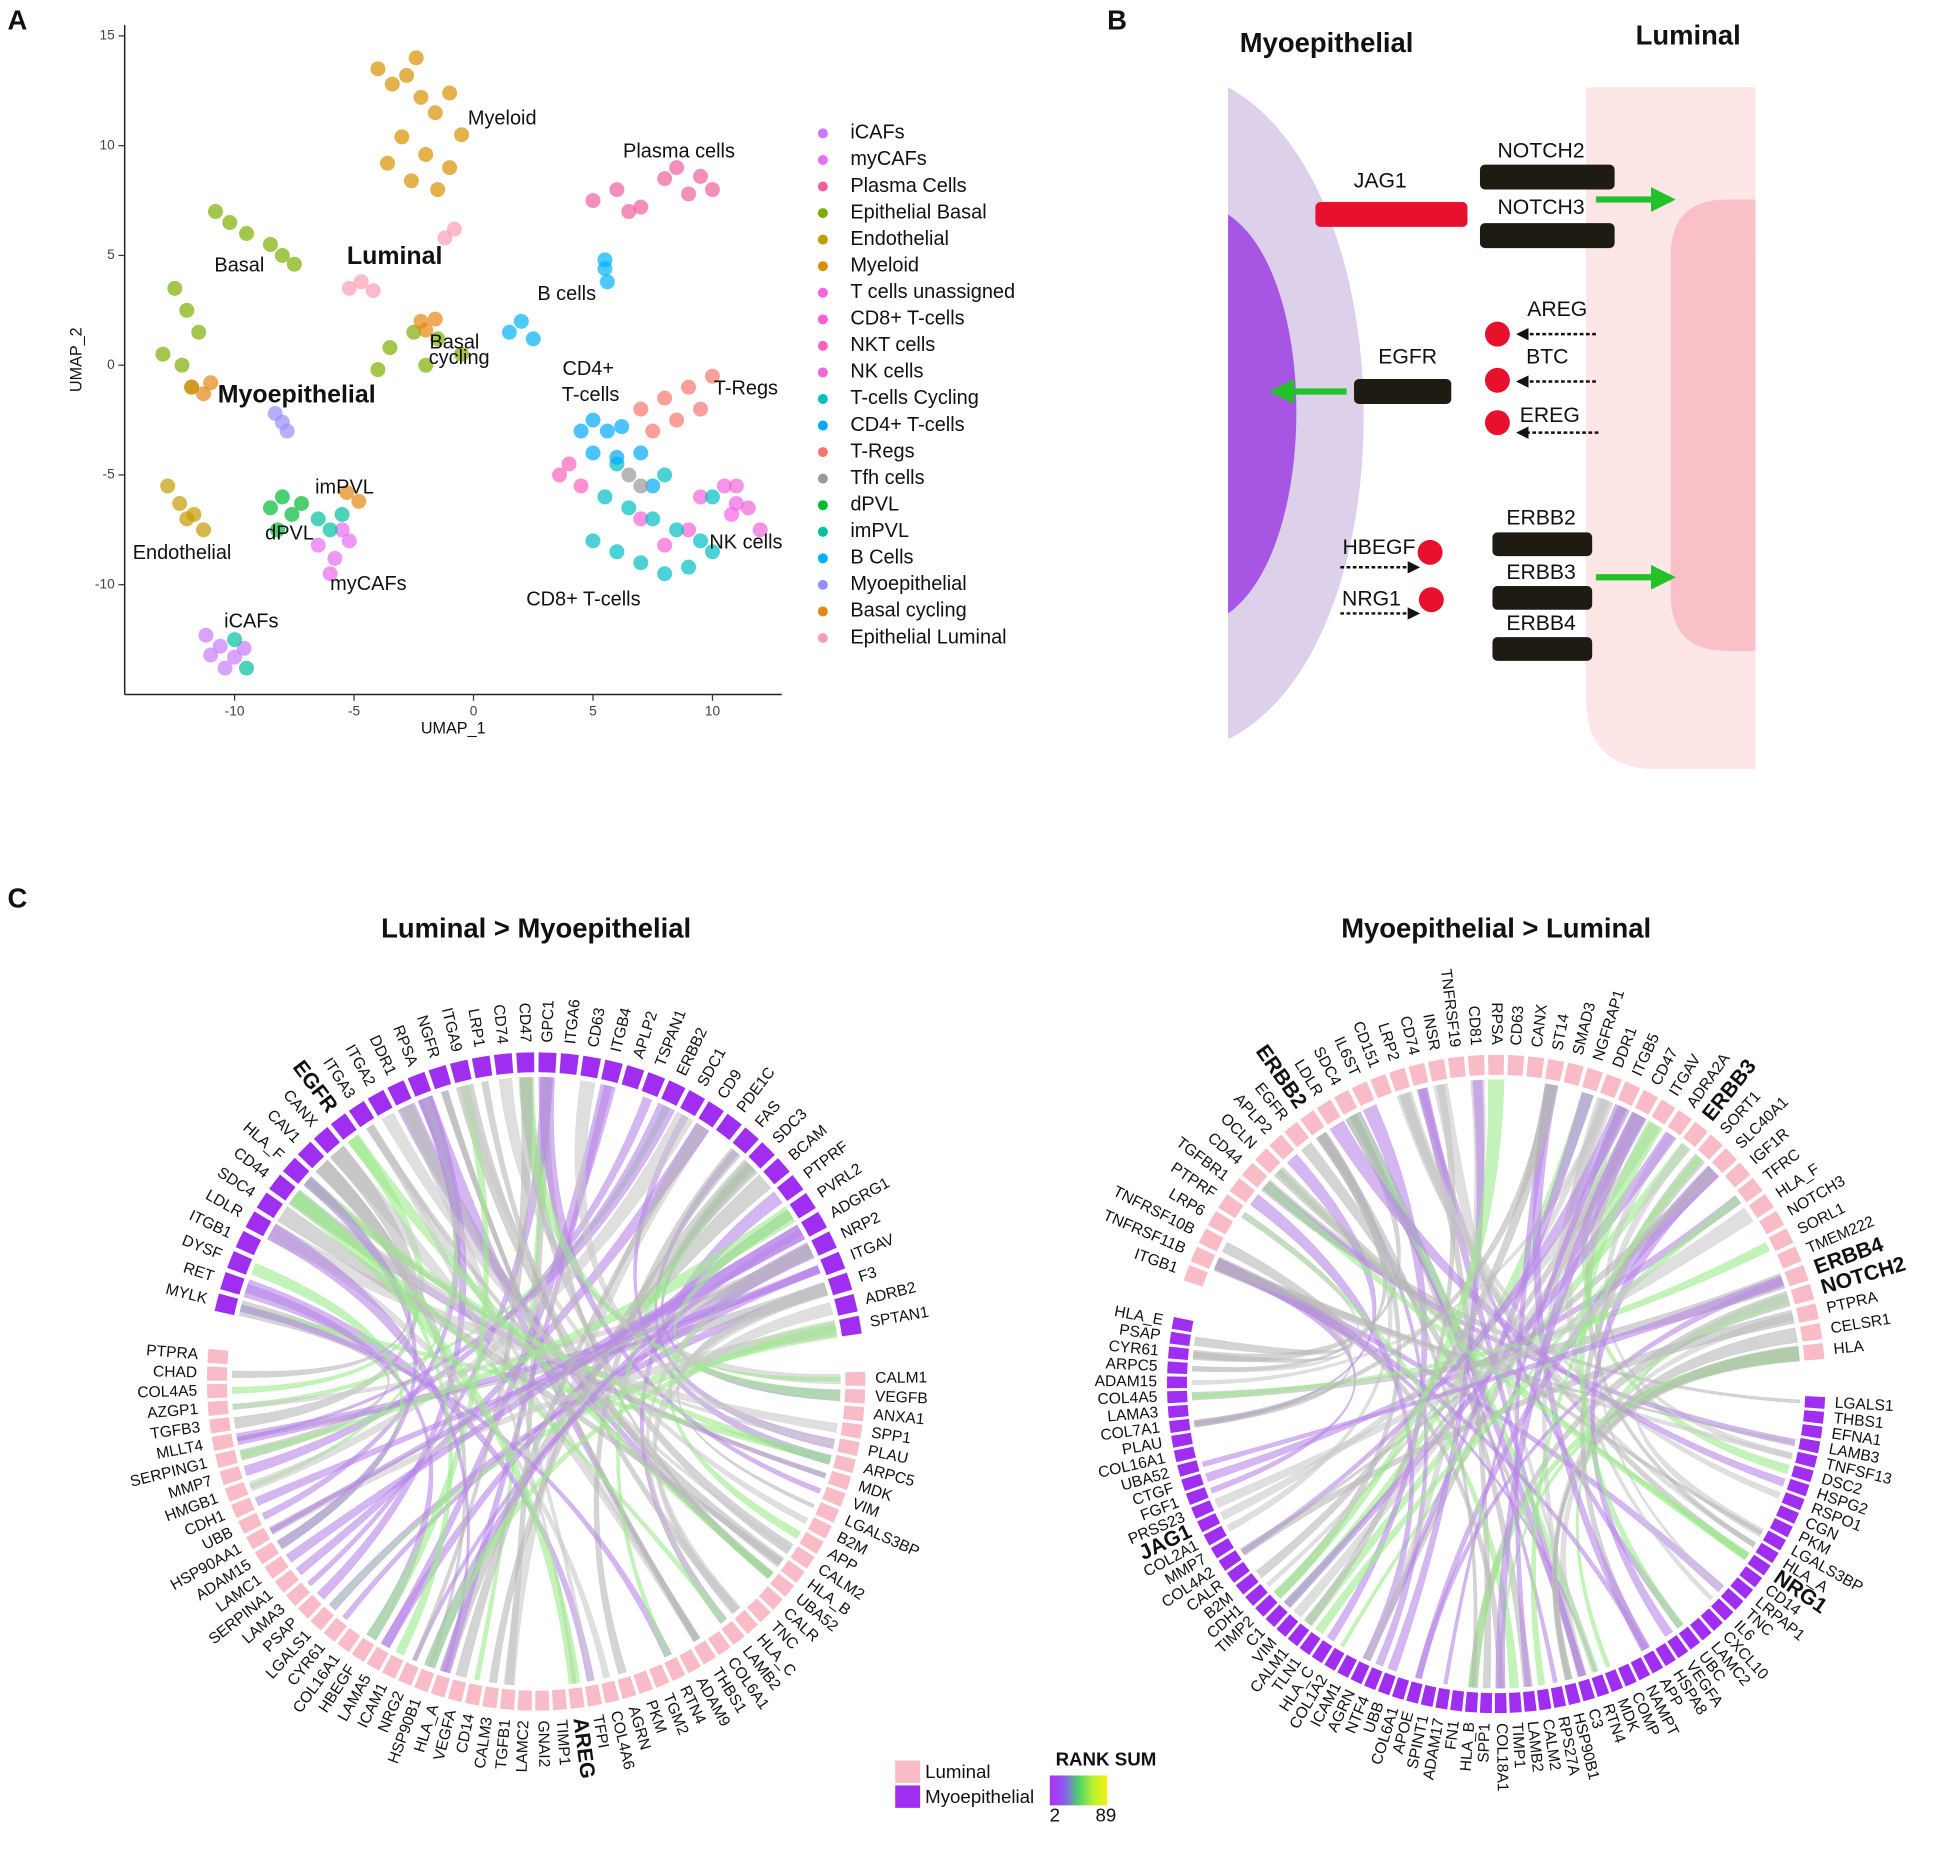 The image size is (1955, 1861). What do you see at coordinates (1542, 649) in the screenshot?
I see `receptor-bar` at bounding box center [1542, 649].